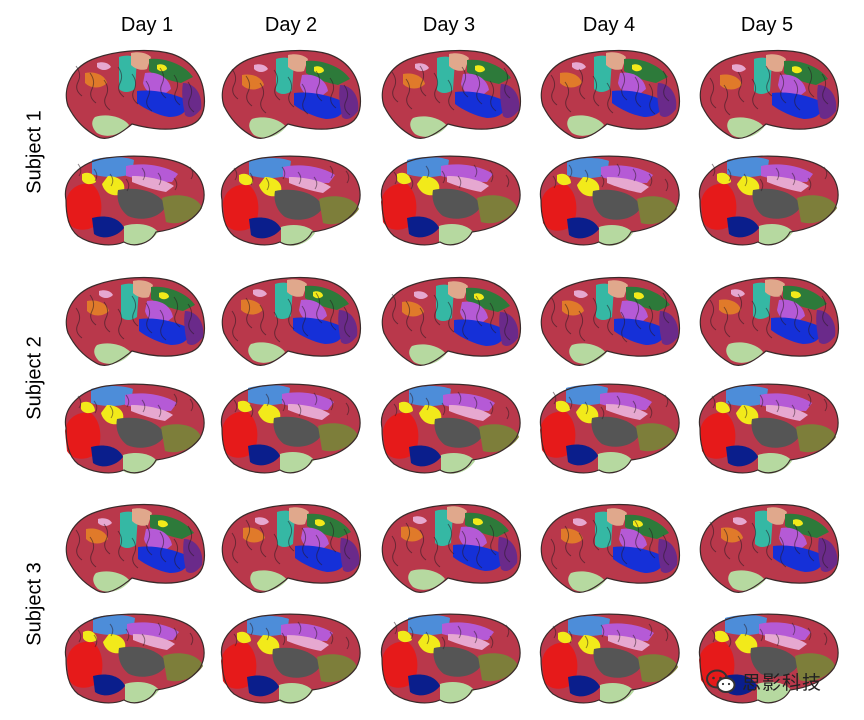 Image resolution: width=864 pixels, height=720 pixels. I want to click on wechat-logo-icon, so click(721, 681).